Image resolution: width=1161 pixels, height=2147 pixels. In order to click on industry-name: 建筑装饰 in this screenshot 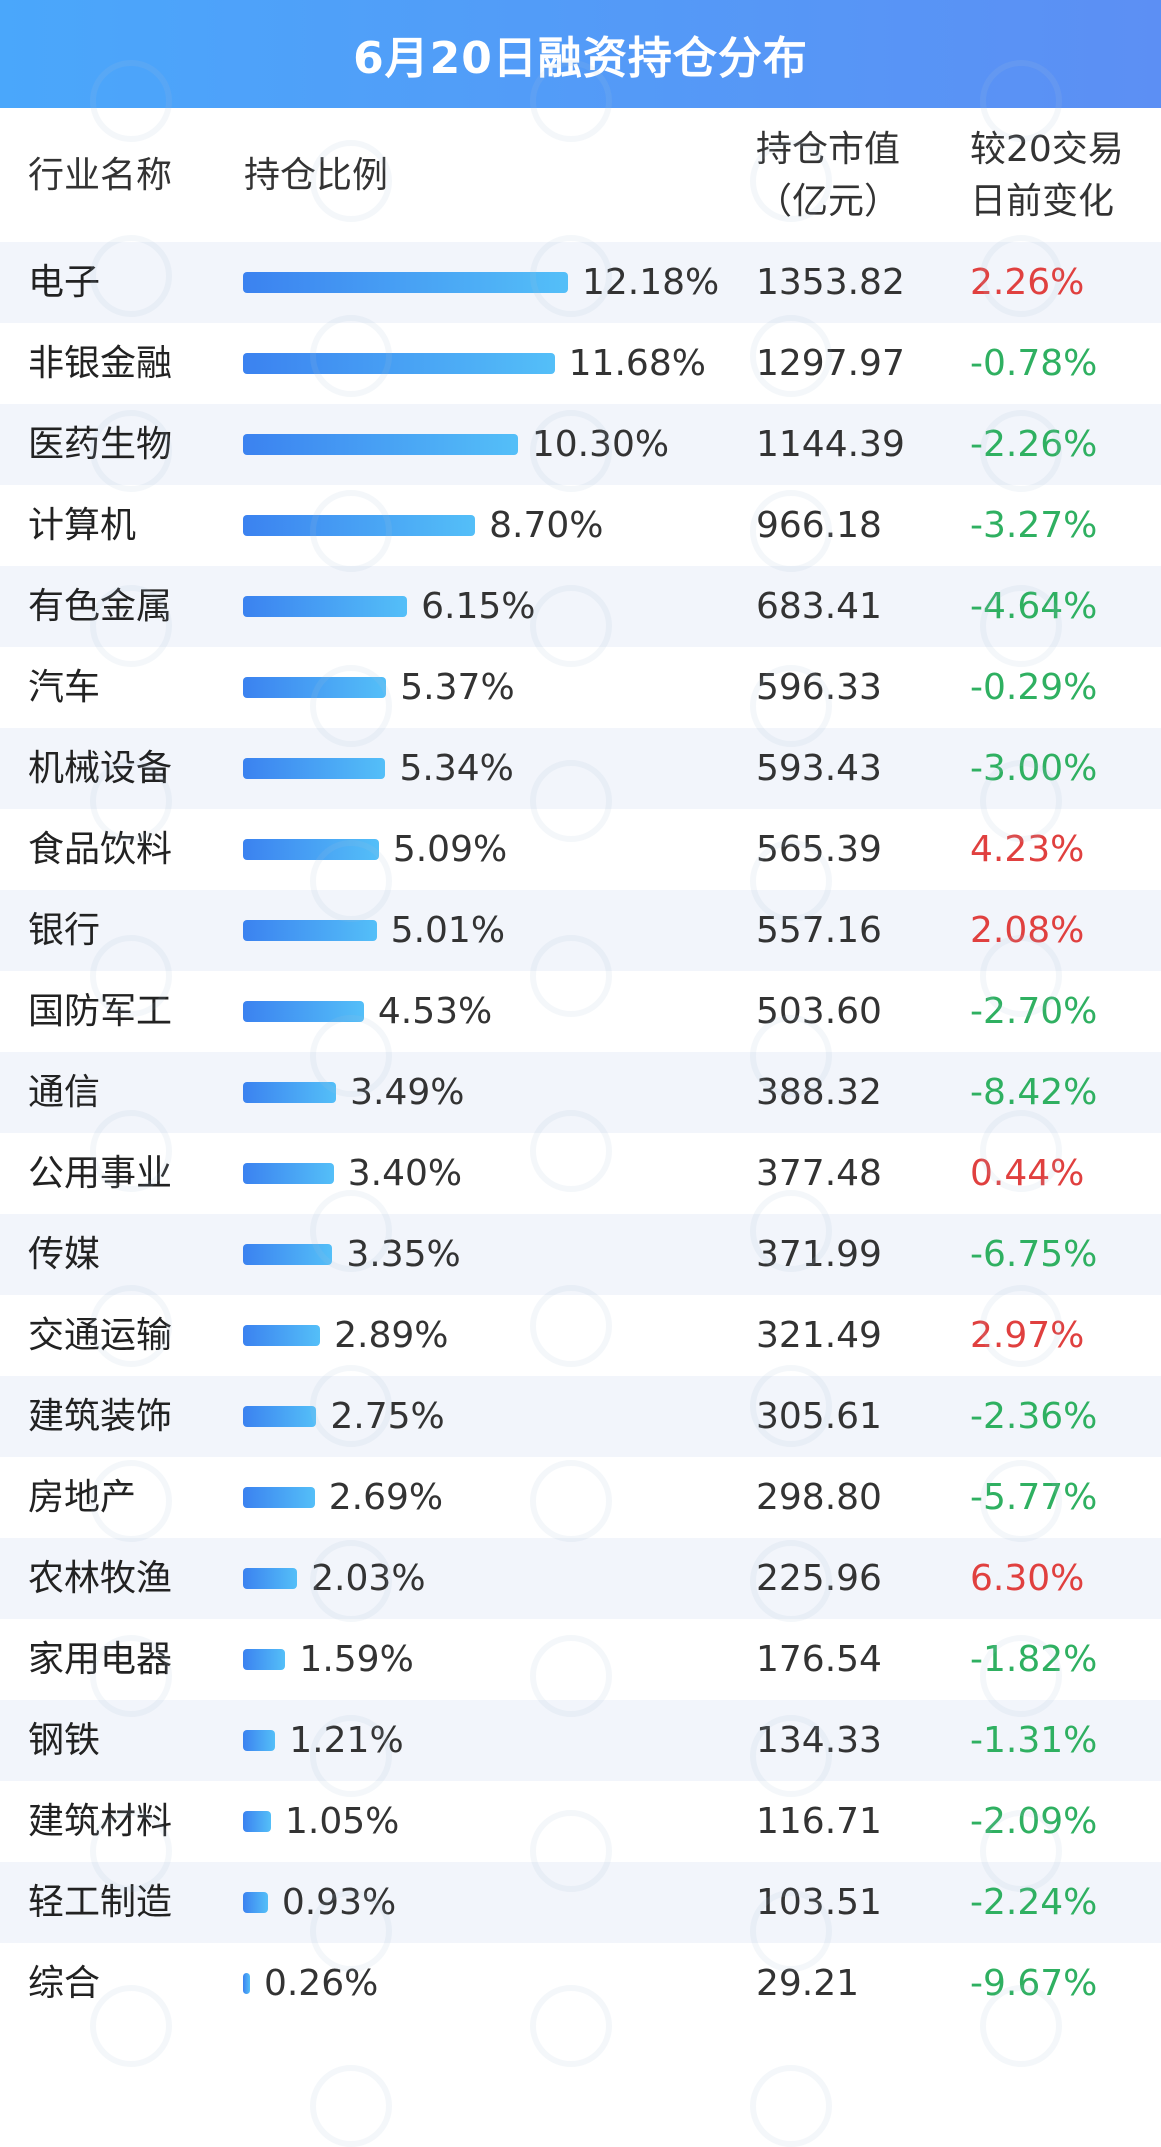, I will do `click(100, 1416)`.